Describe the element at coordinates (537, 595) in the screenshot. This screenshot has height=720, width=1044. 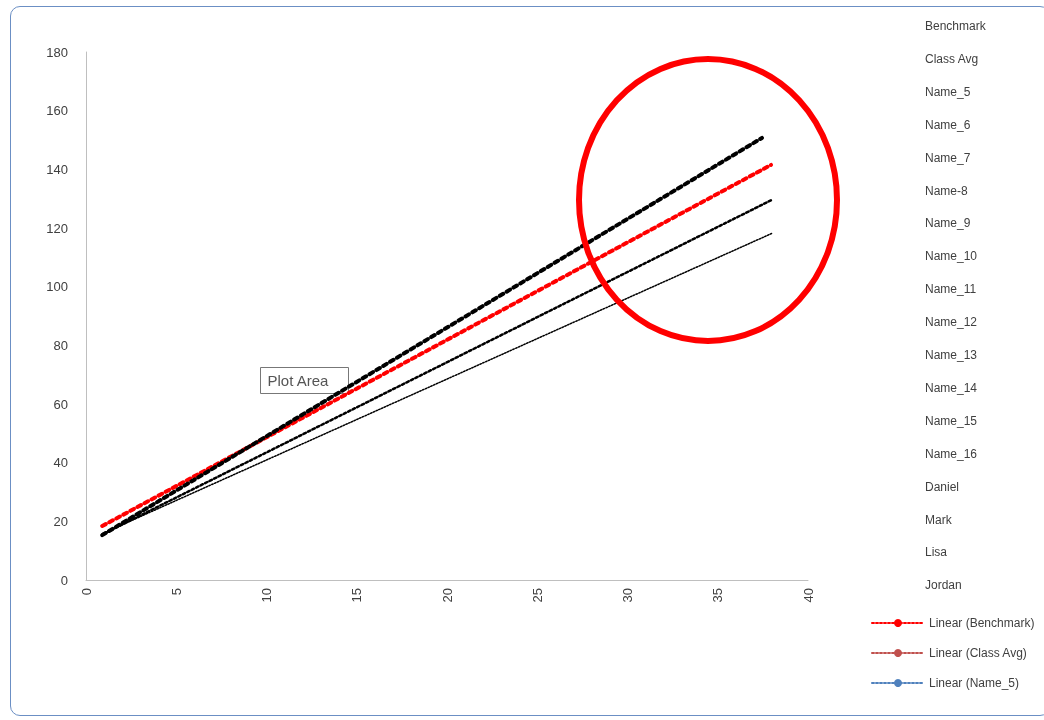
I see `x-tick-label: 25` at that location.